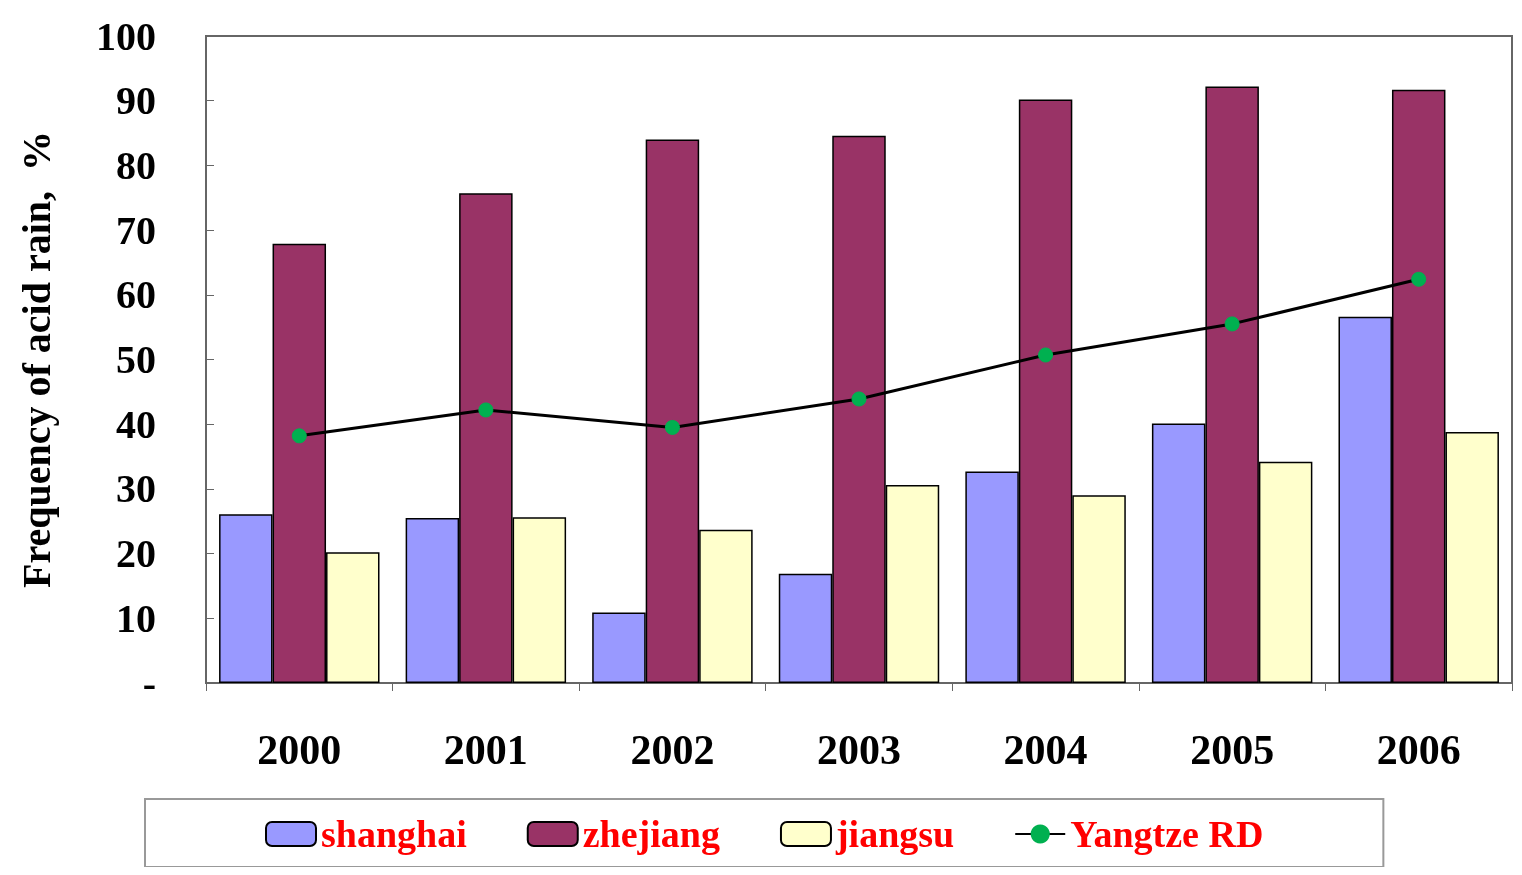 This screenshot has width=1522, height=875. I want to click on y-tick-label: 20, so click(136, 554).